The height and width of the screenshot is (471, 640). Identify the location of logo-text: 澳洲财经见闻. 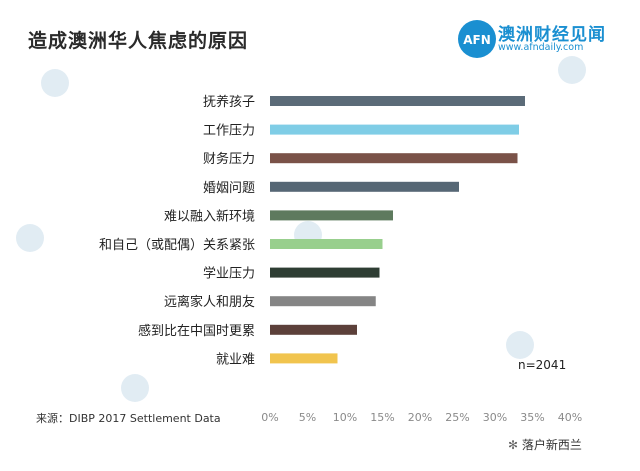
(552, 35).